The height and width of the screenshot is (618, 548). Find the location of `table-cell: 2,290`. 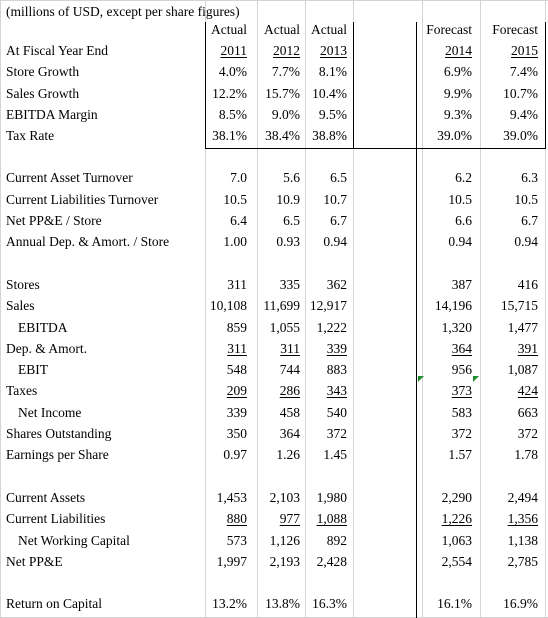

table-cell: 2,290 is located at coordinates (456, 497).